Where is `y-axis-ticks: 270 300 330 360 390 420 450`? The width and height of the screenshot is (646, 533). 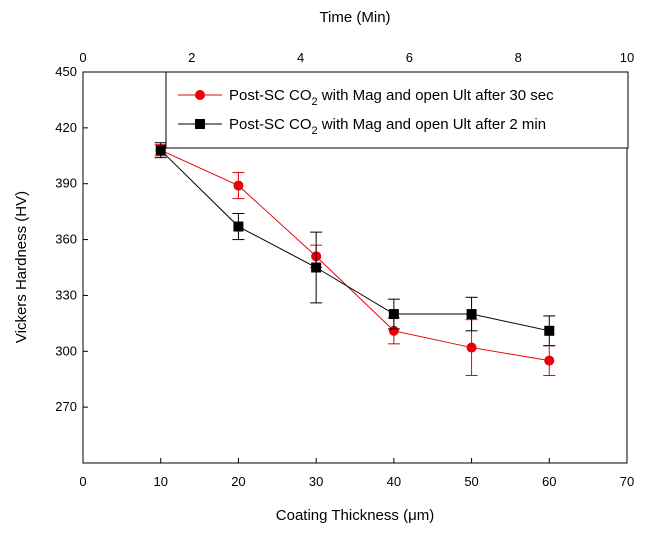 y-axis-ticks: 270 300 330 360 390 420 450 is located at coordinates (71, 239).